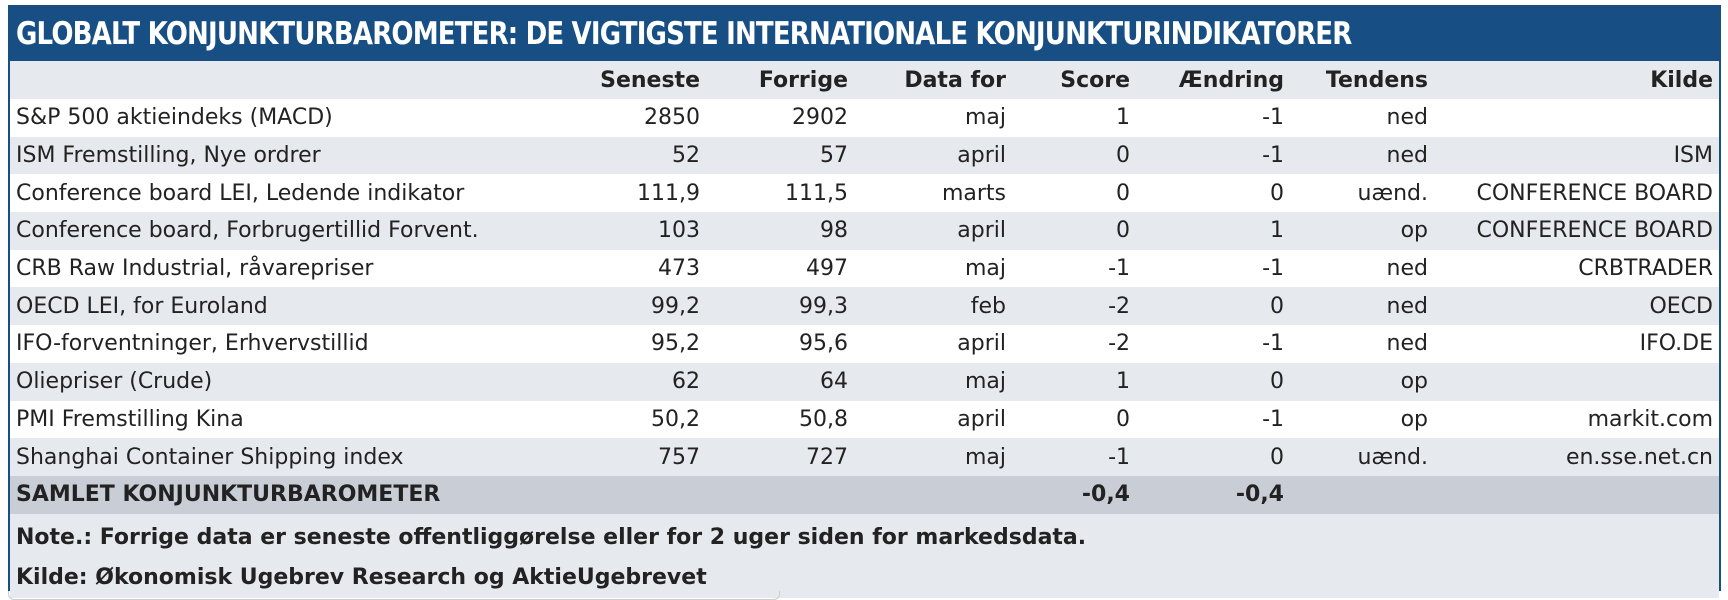  I want to click on row-label: CRB Raw Industrial, råvarepriser, so click(285, 268).